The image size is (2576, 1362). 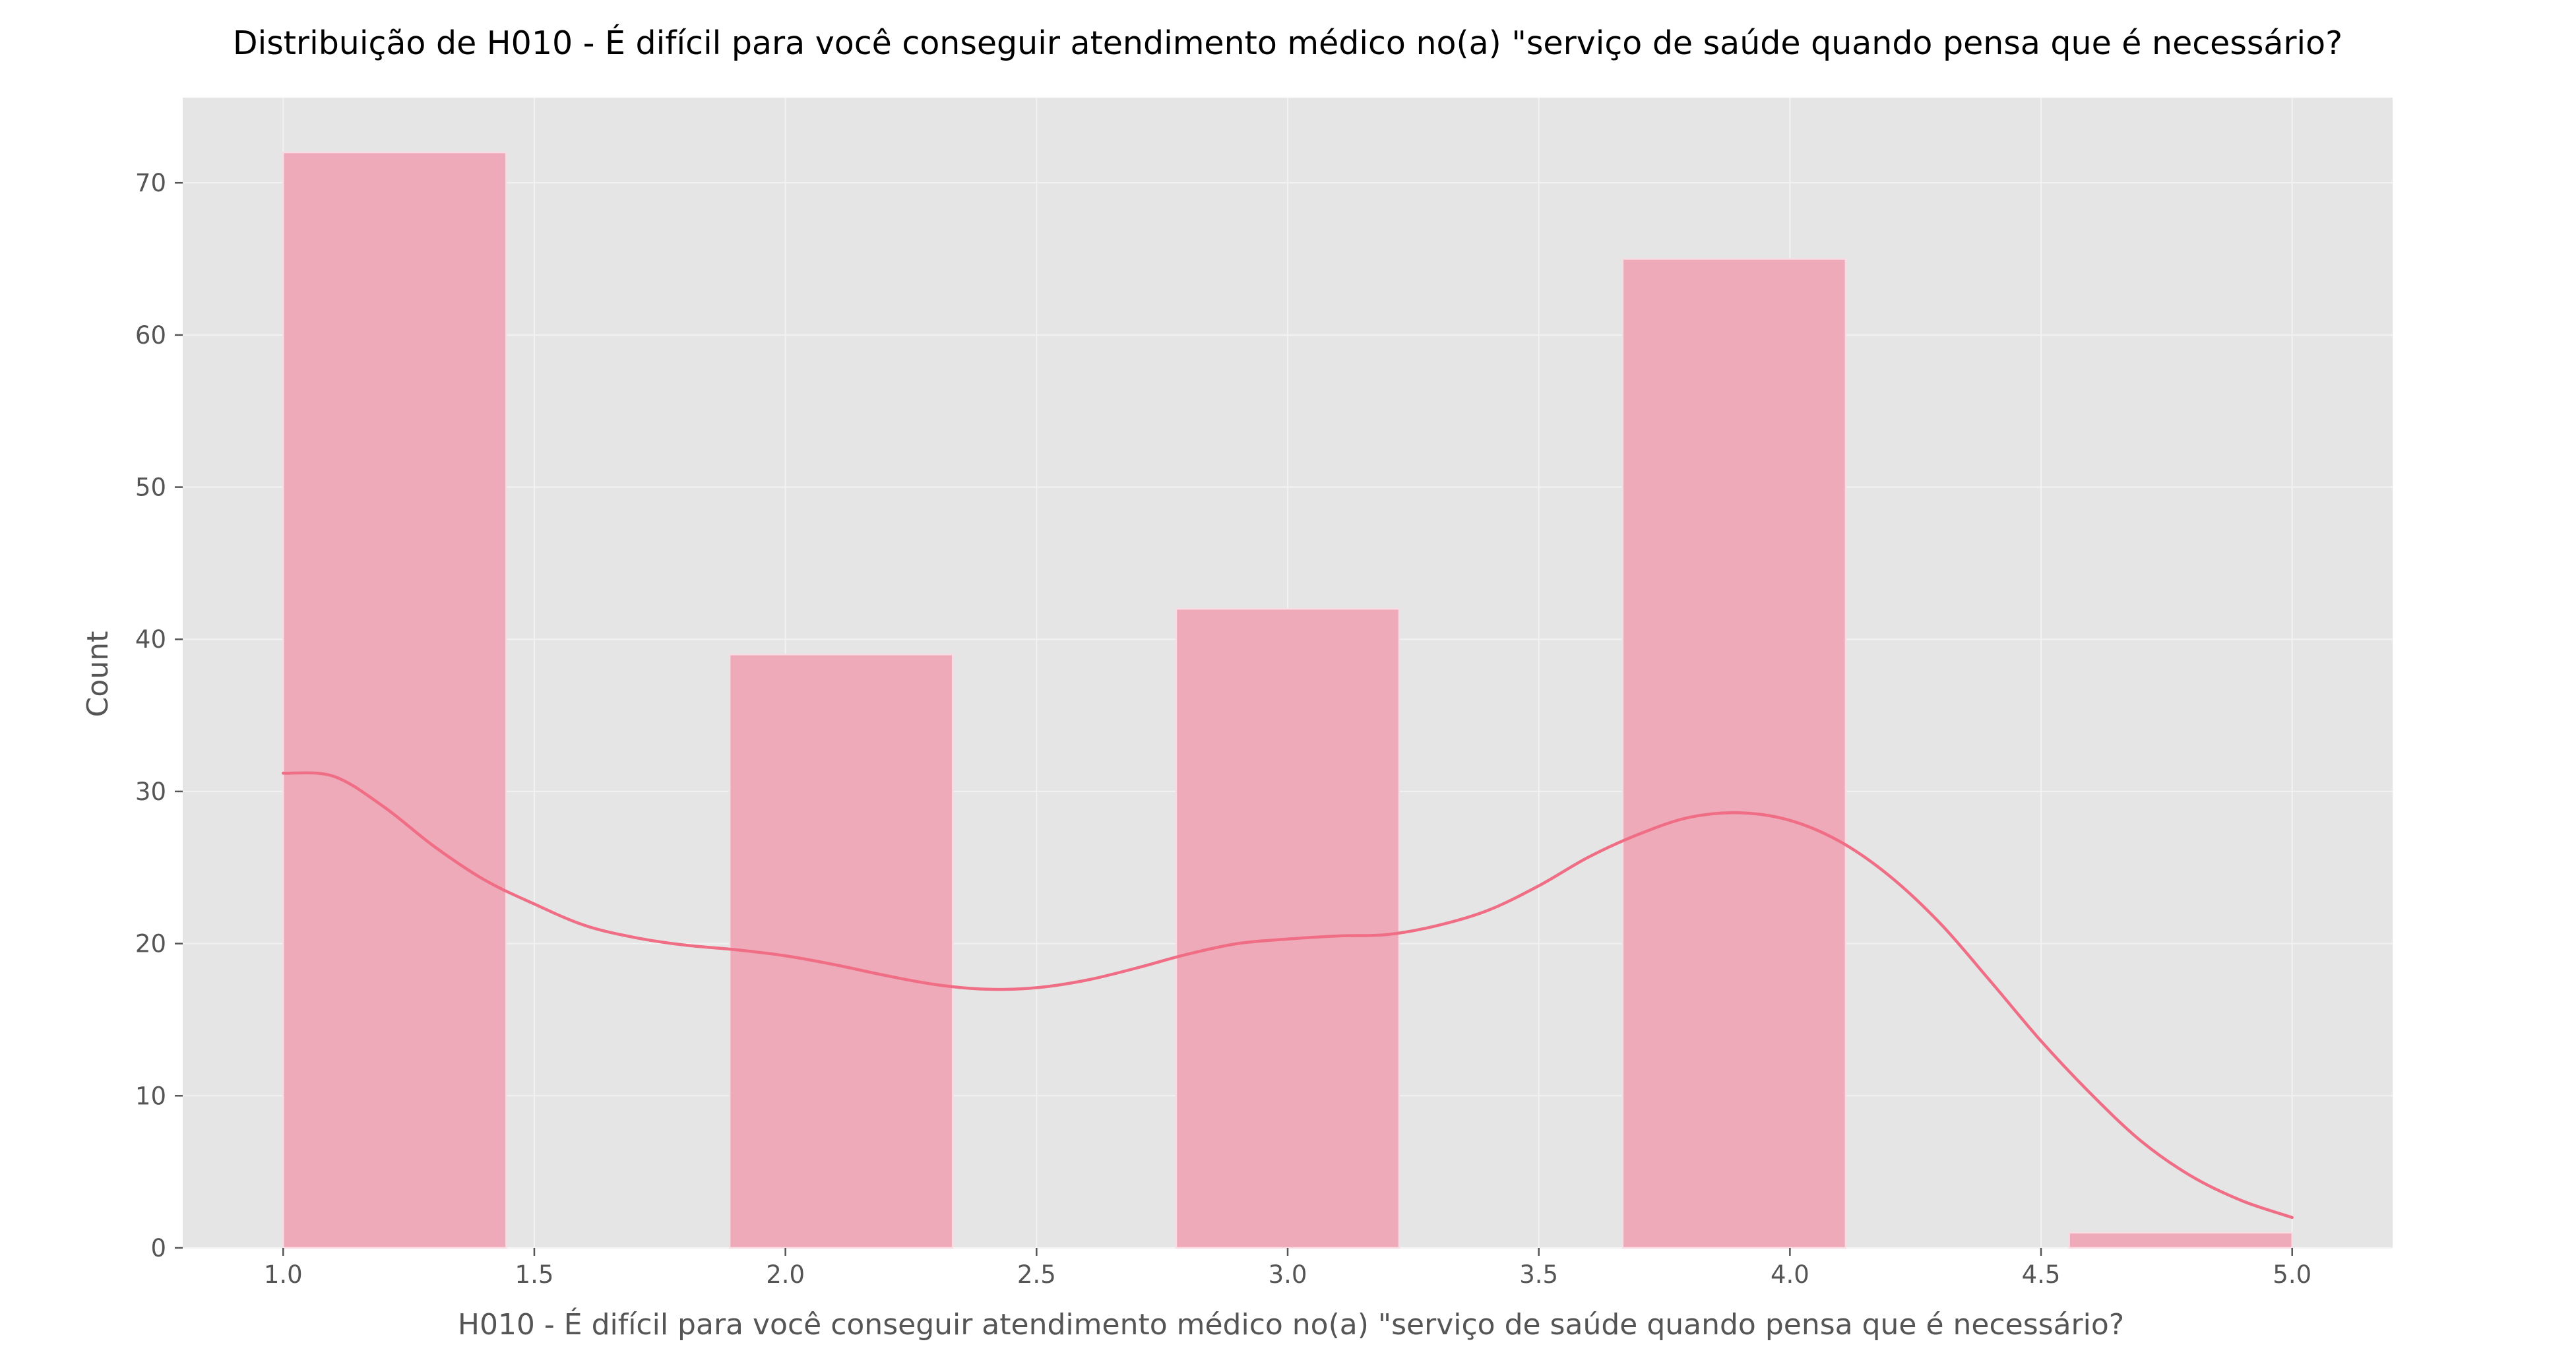 I want to click on y-tick-label: 20, so click(x=150, y=944).